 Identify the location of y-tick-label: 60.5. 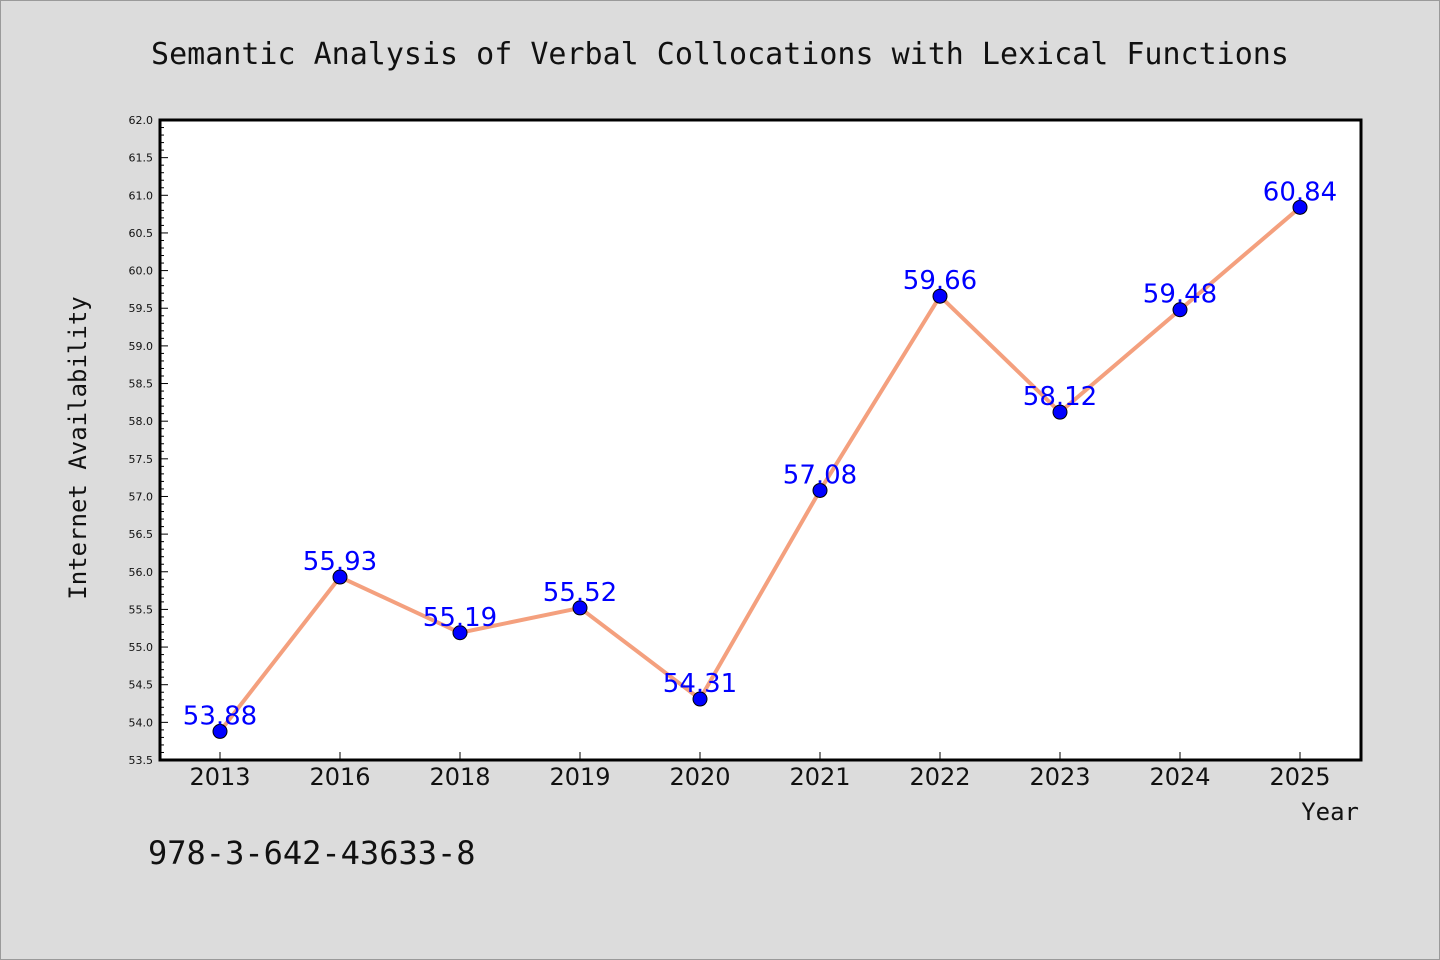
(141, 233).